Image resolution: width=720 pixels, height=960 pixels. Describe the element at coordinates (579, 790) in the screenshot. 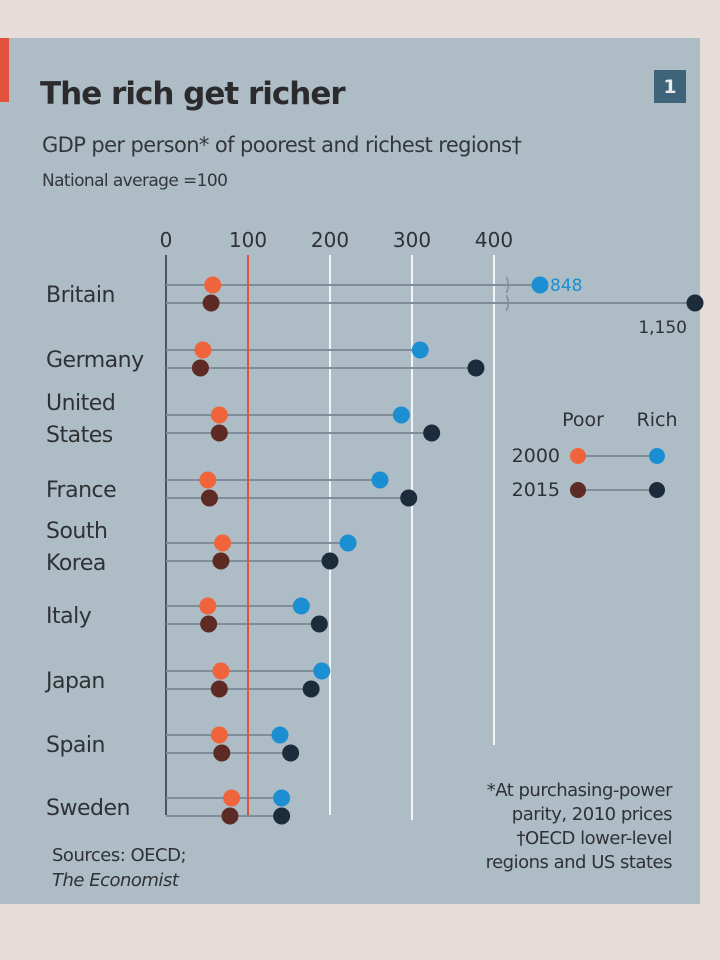

I see `footnote-line: *At purchasing-power` at that location.